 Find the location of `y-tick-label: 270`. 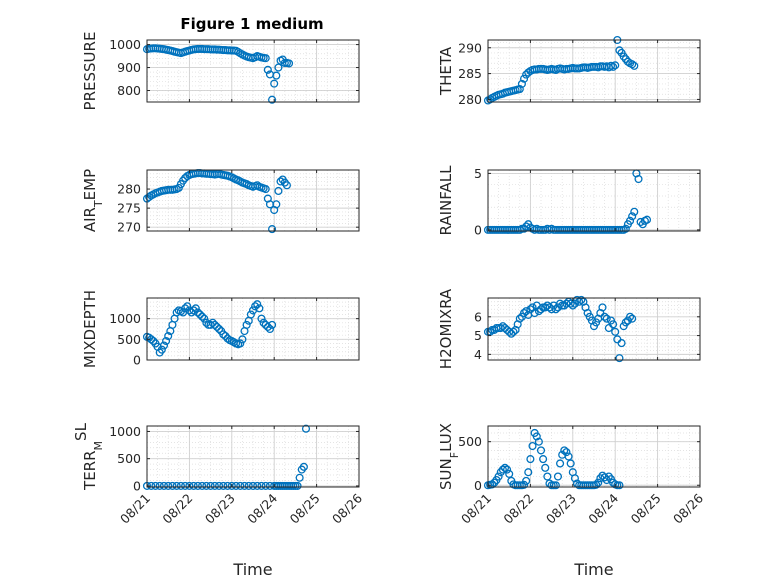

y-tick-label: 270 is located at coordinates (129, 227).